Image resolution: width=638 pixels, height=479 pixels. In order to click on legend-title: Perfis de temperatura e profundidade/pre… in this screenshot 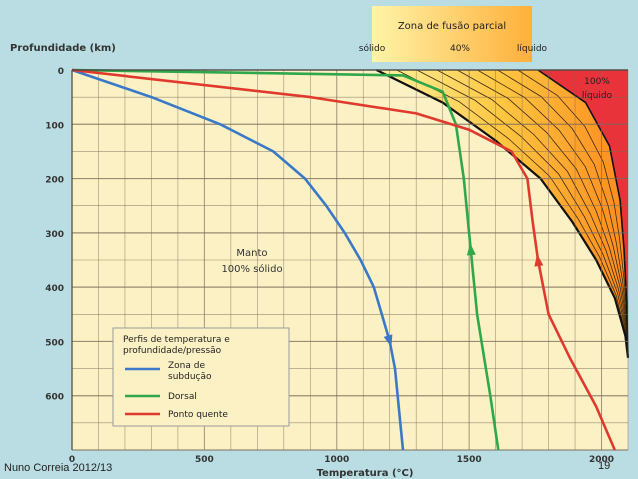, I will do `click(178, 345)`.